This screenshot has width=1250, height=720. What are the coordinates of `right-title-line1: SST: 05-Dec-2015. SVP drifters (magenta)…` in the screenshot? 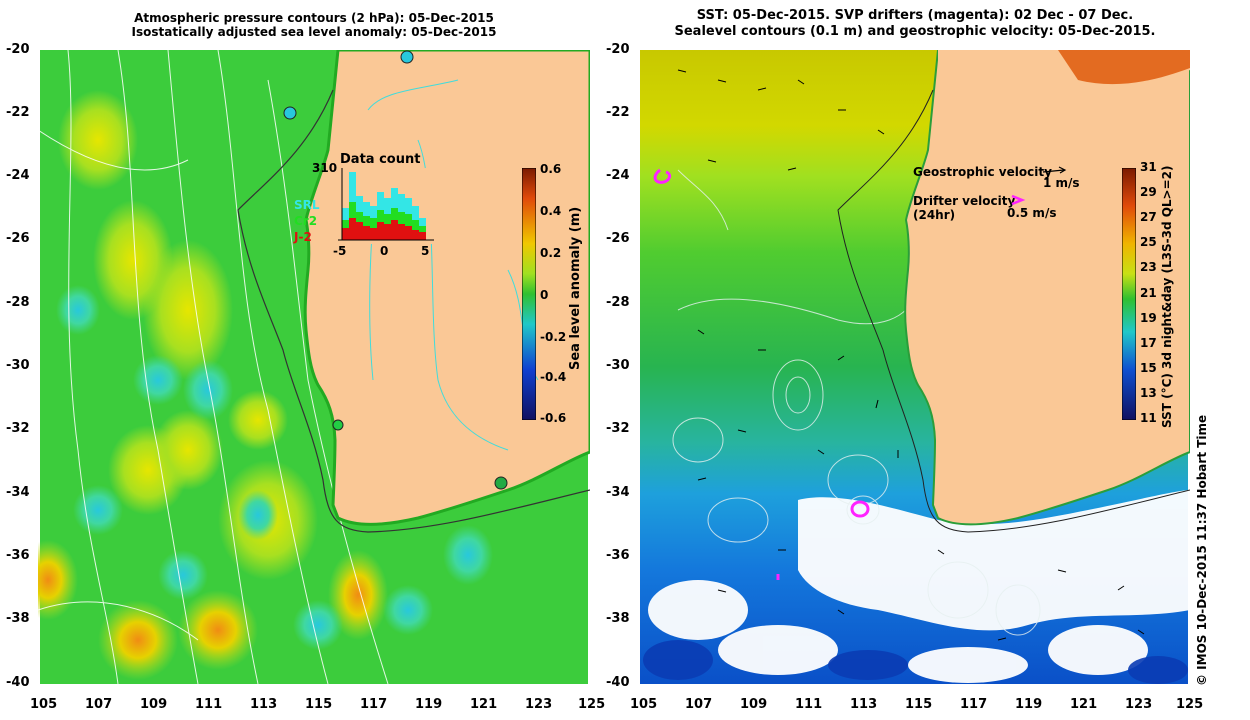 It's located at (915, 15).